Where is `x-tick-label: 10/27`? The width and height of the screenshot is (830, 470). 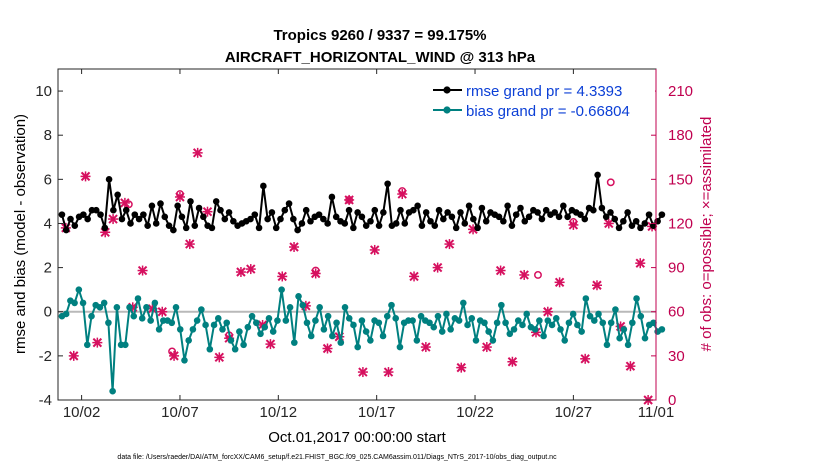 x-tick-label: 10/27 is located at coordinates (574, 412).